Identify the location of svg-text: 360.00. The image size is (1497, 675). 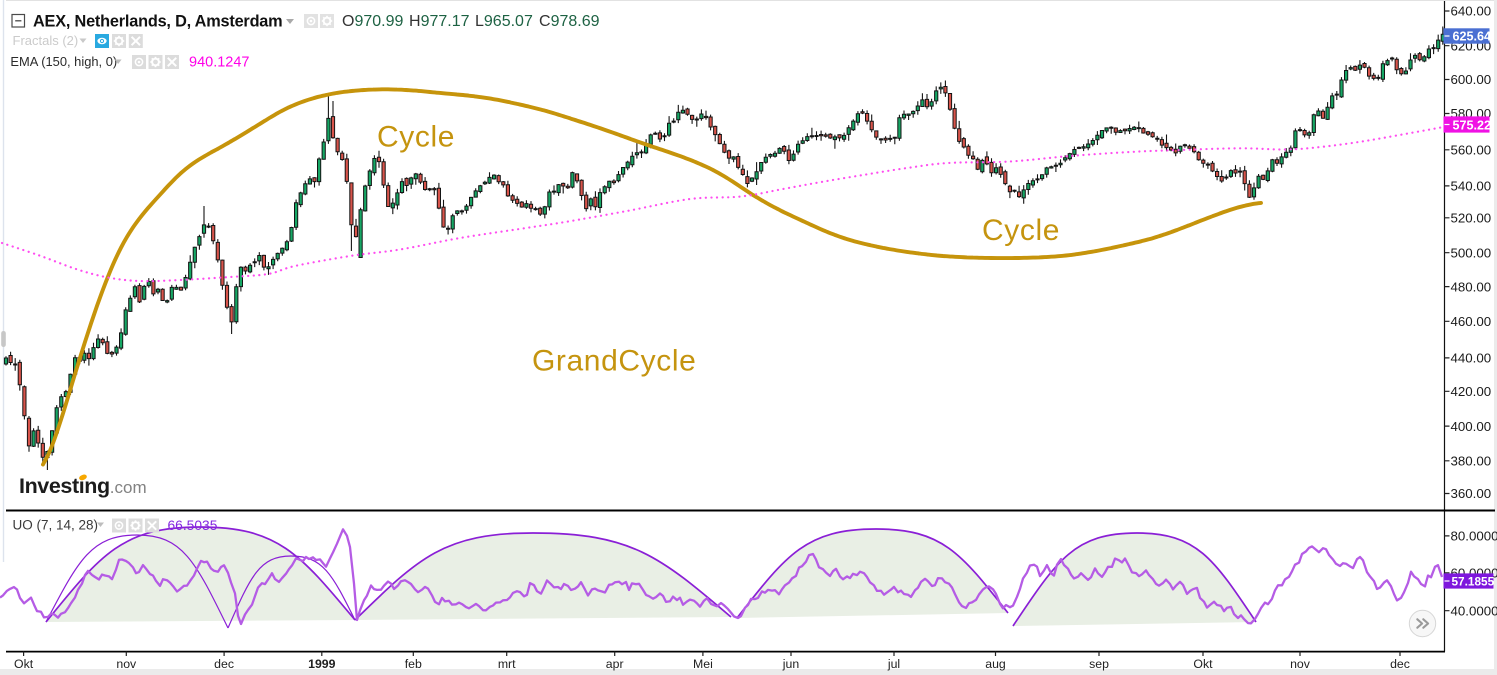
(1471, 493).